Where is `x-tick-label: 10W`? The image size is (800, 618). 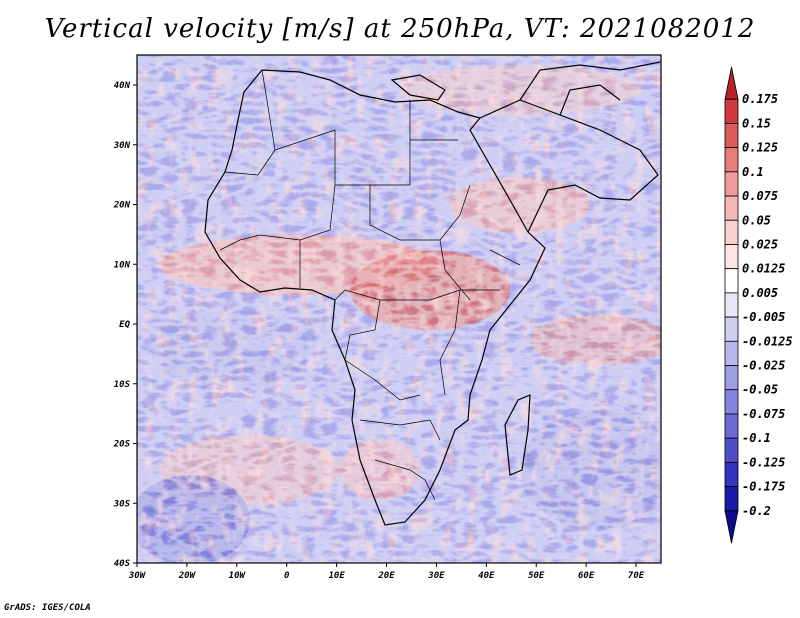
x-tick-label: 10W is located at coordinates (238, 576).